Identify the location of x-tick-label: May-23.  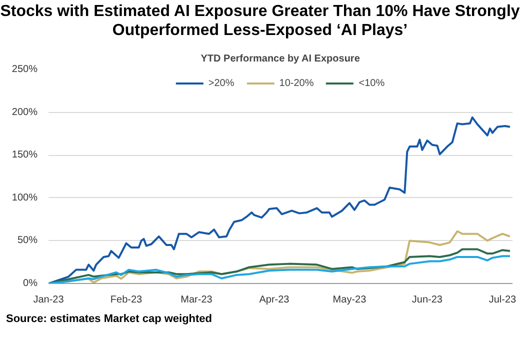
(349, 300).